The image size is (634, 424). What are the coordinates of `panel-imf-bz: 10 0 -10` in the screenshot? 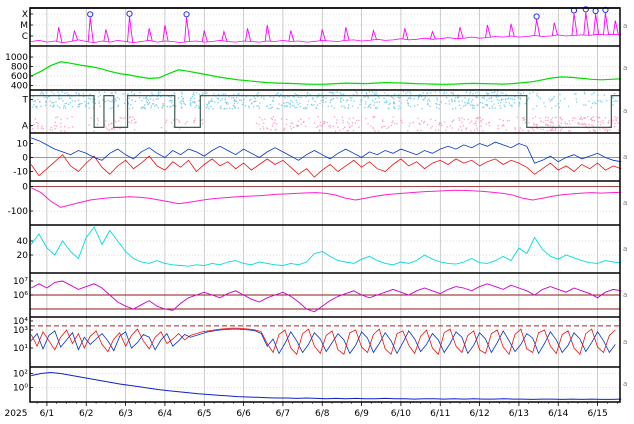 It's located at (317, 155).